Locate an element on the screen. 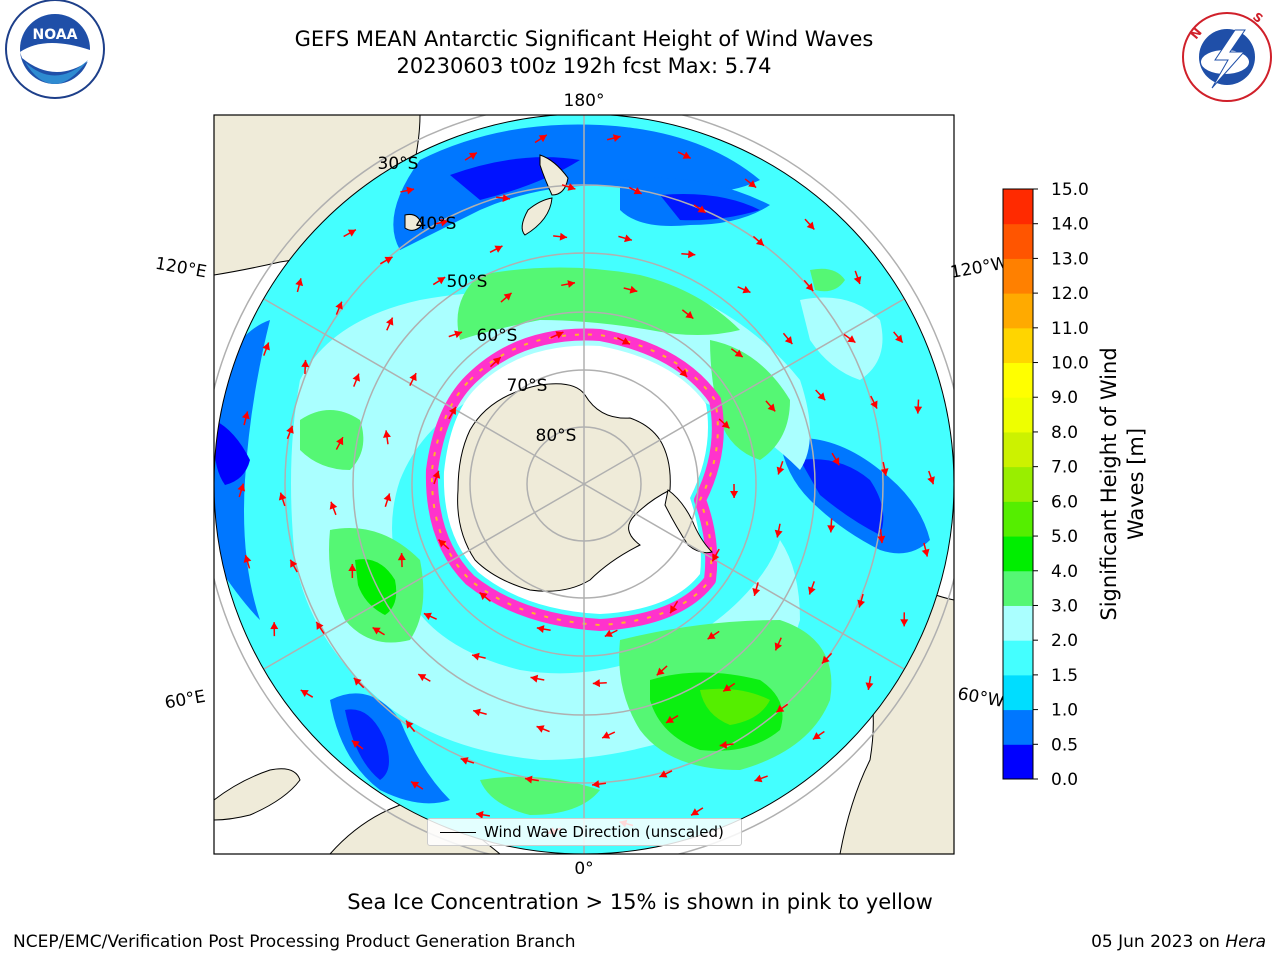 This screenshot has height=960, width=1280. lat-label-70s: 70°S is located at coordinates (527, 386).